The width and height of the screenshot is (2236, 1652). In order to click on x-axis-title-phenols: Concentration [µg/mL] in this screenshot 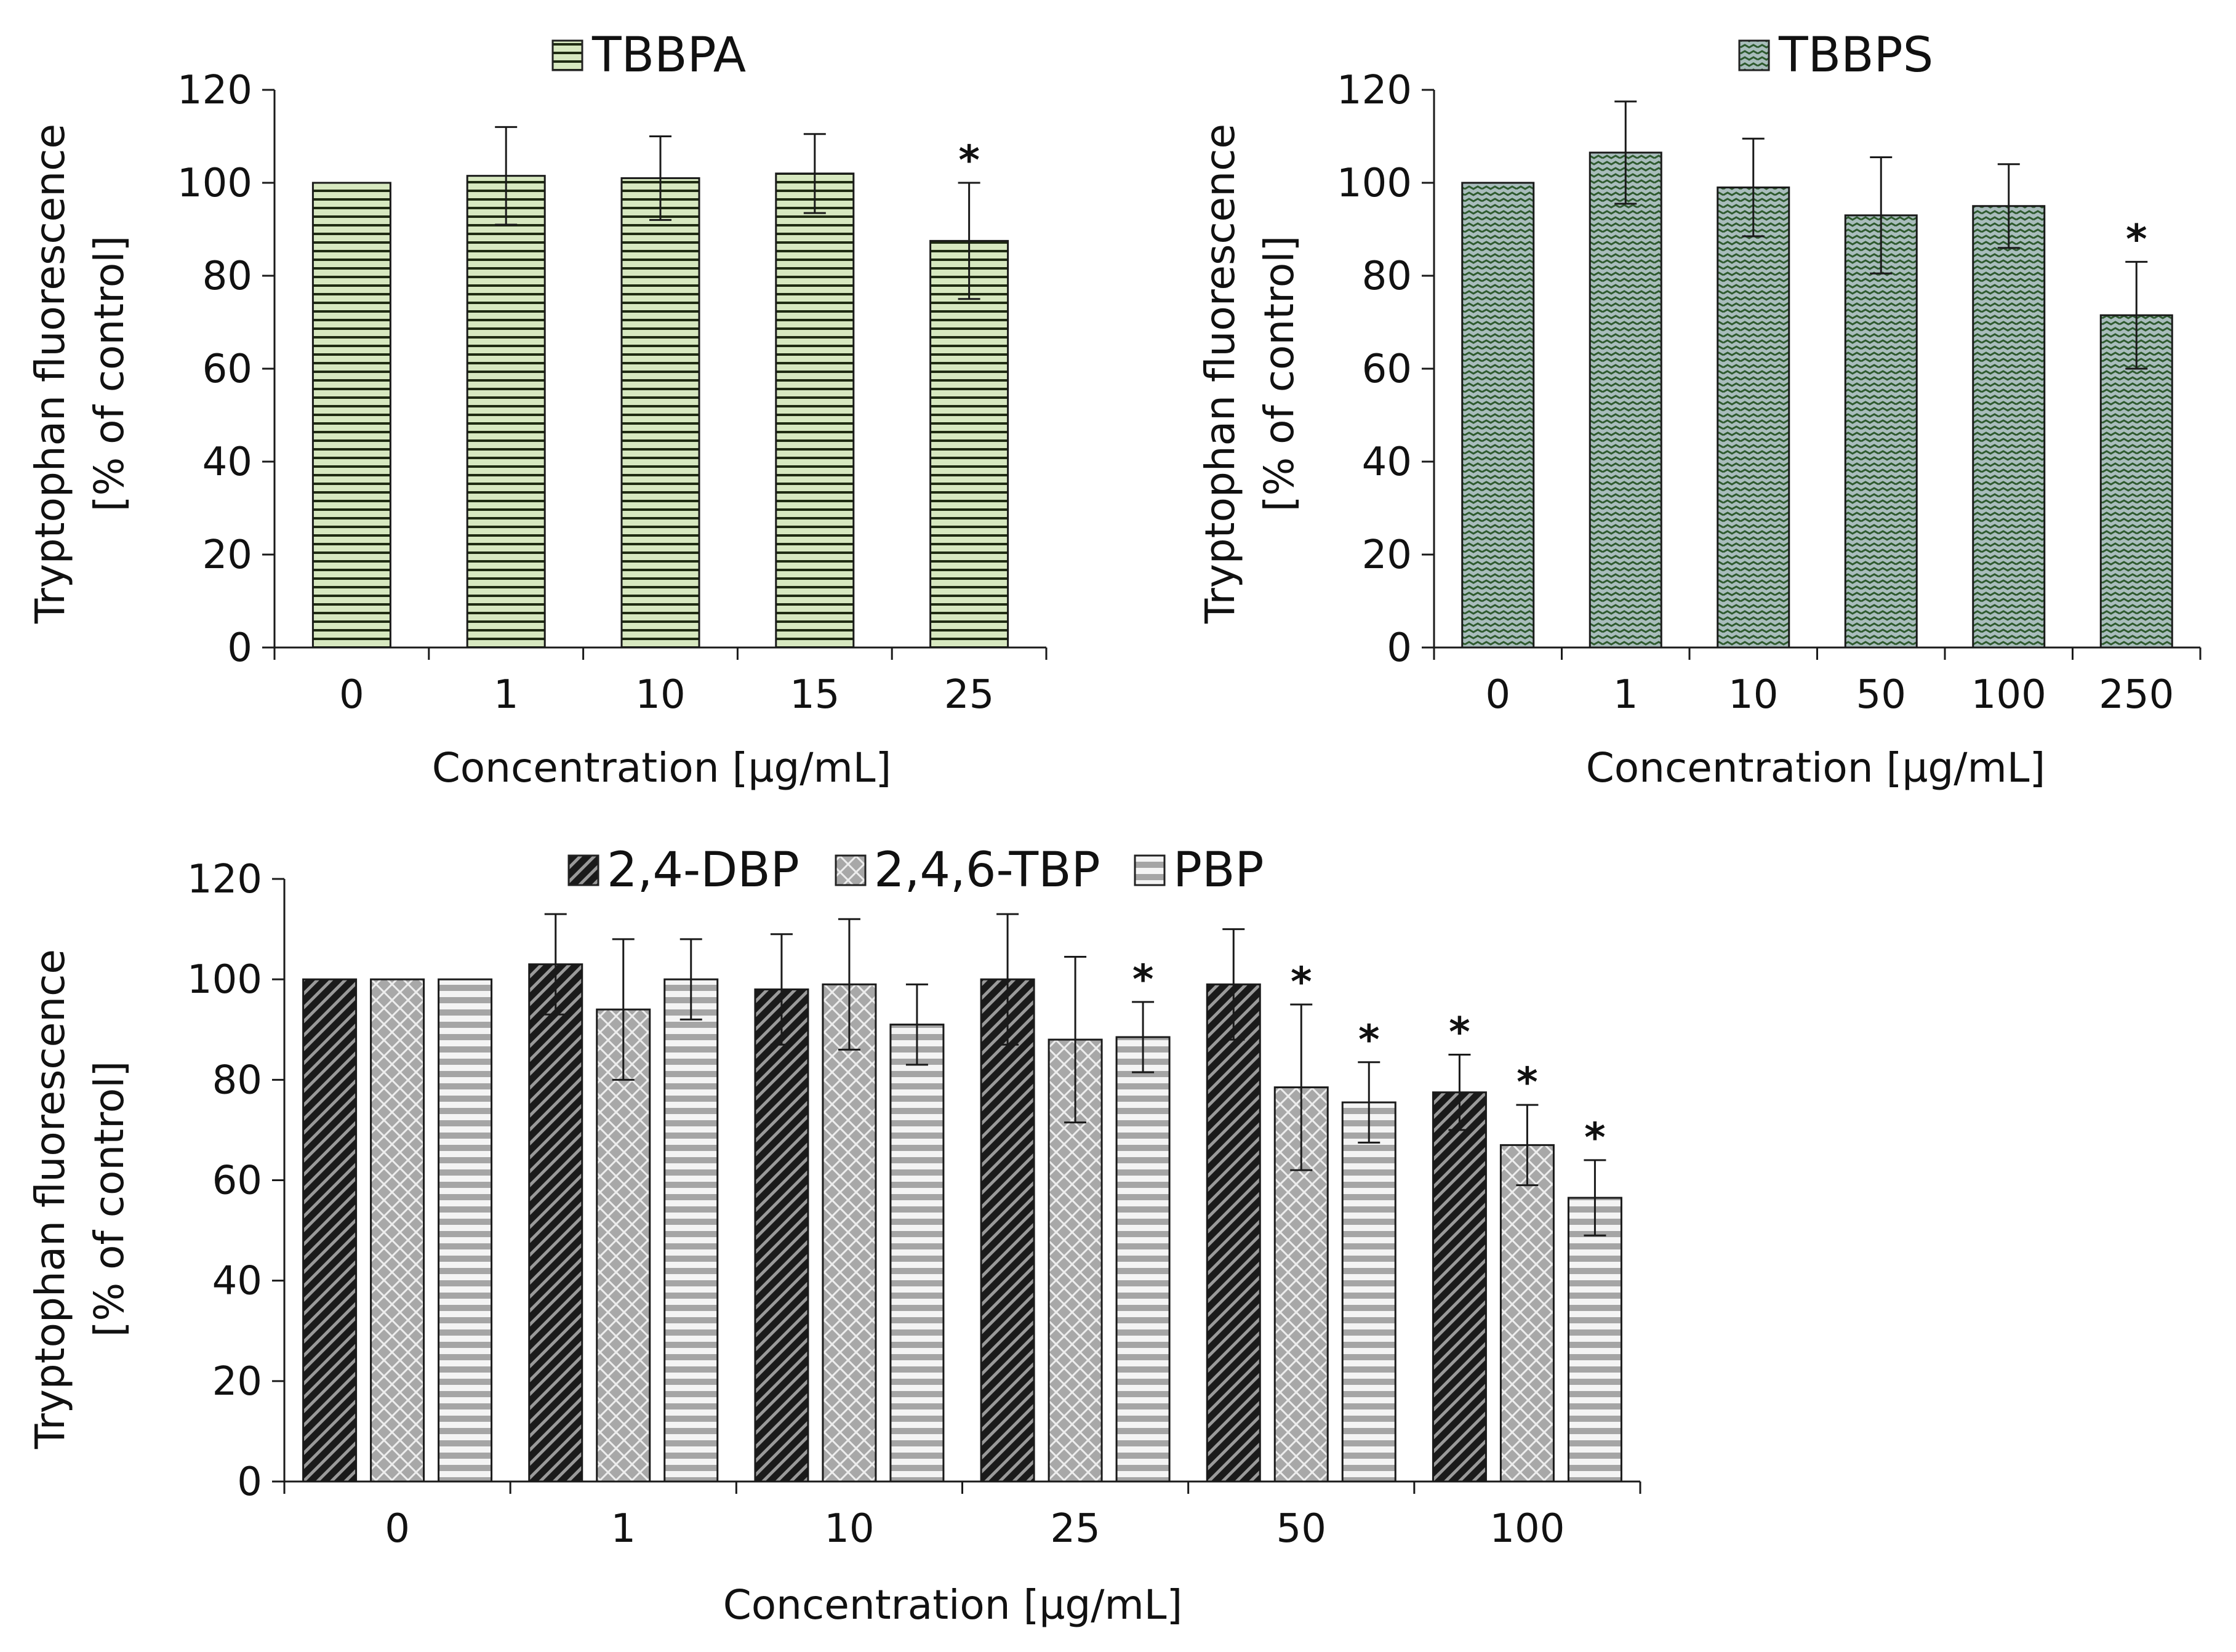, I will do `click(953, 1605)`.